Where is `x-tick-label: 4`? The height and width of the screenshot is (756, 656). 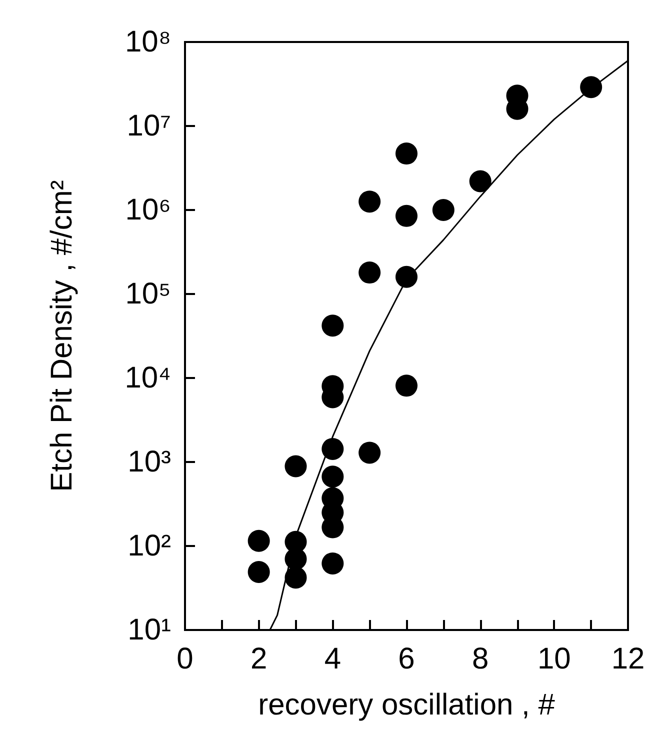 x-tick-label: 4 is located at coordinates (333, 659).